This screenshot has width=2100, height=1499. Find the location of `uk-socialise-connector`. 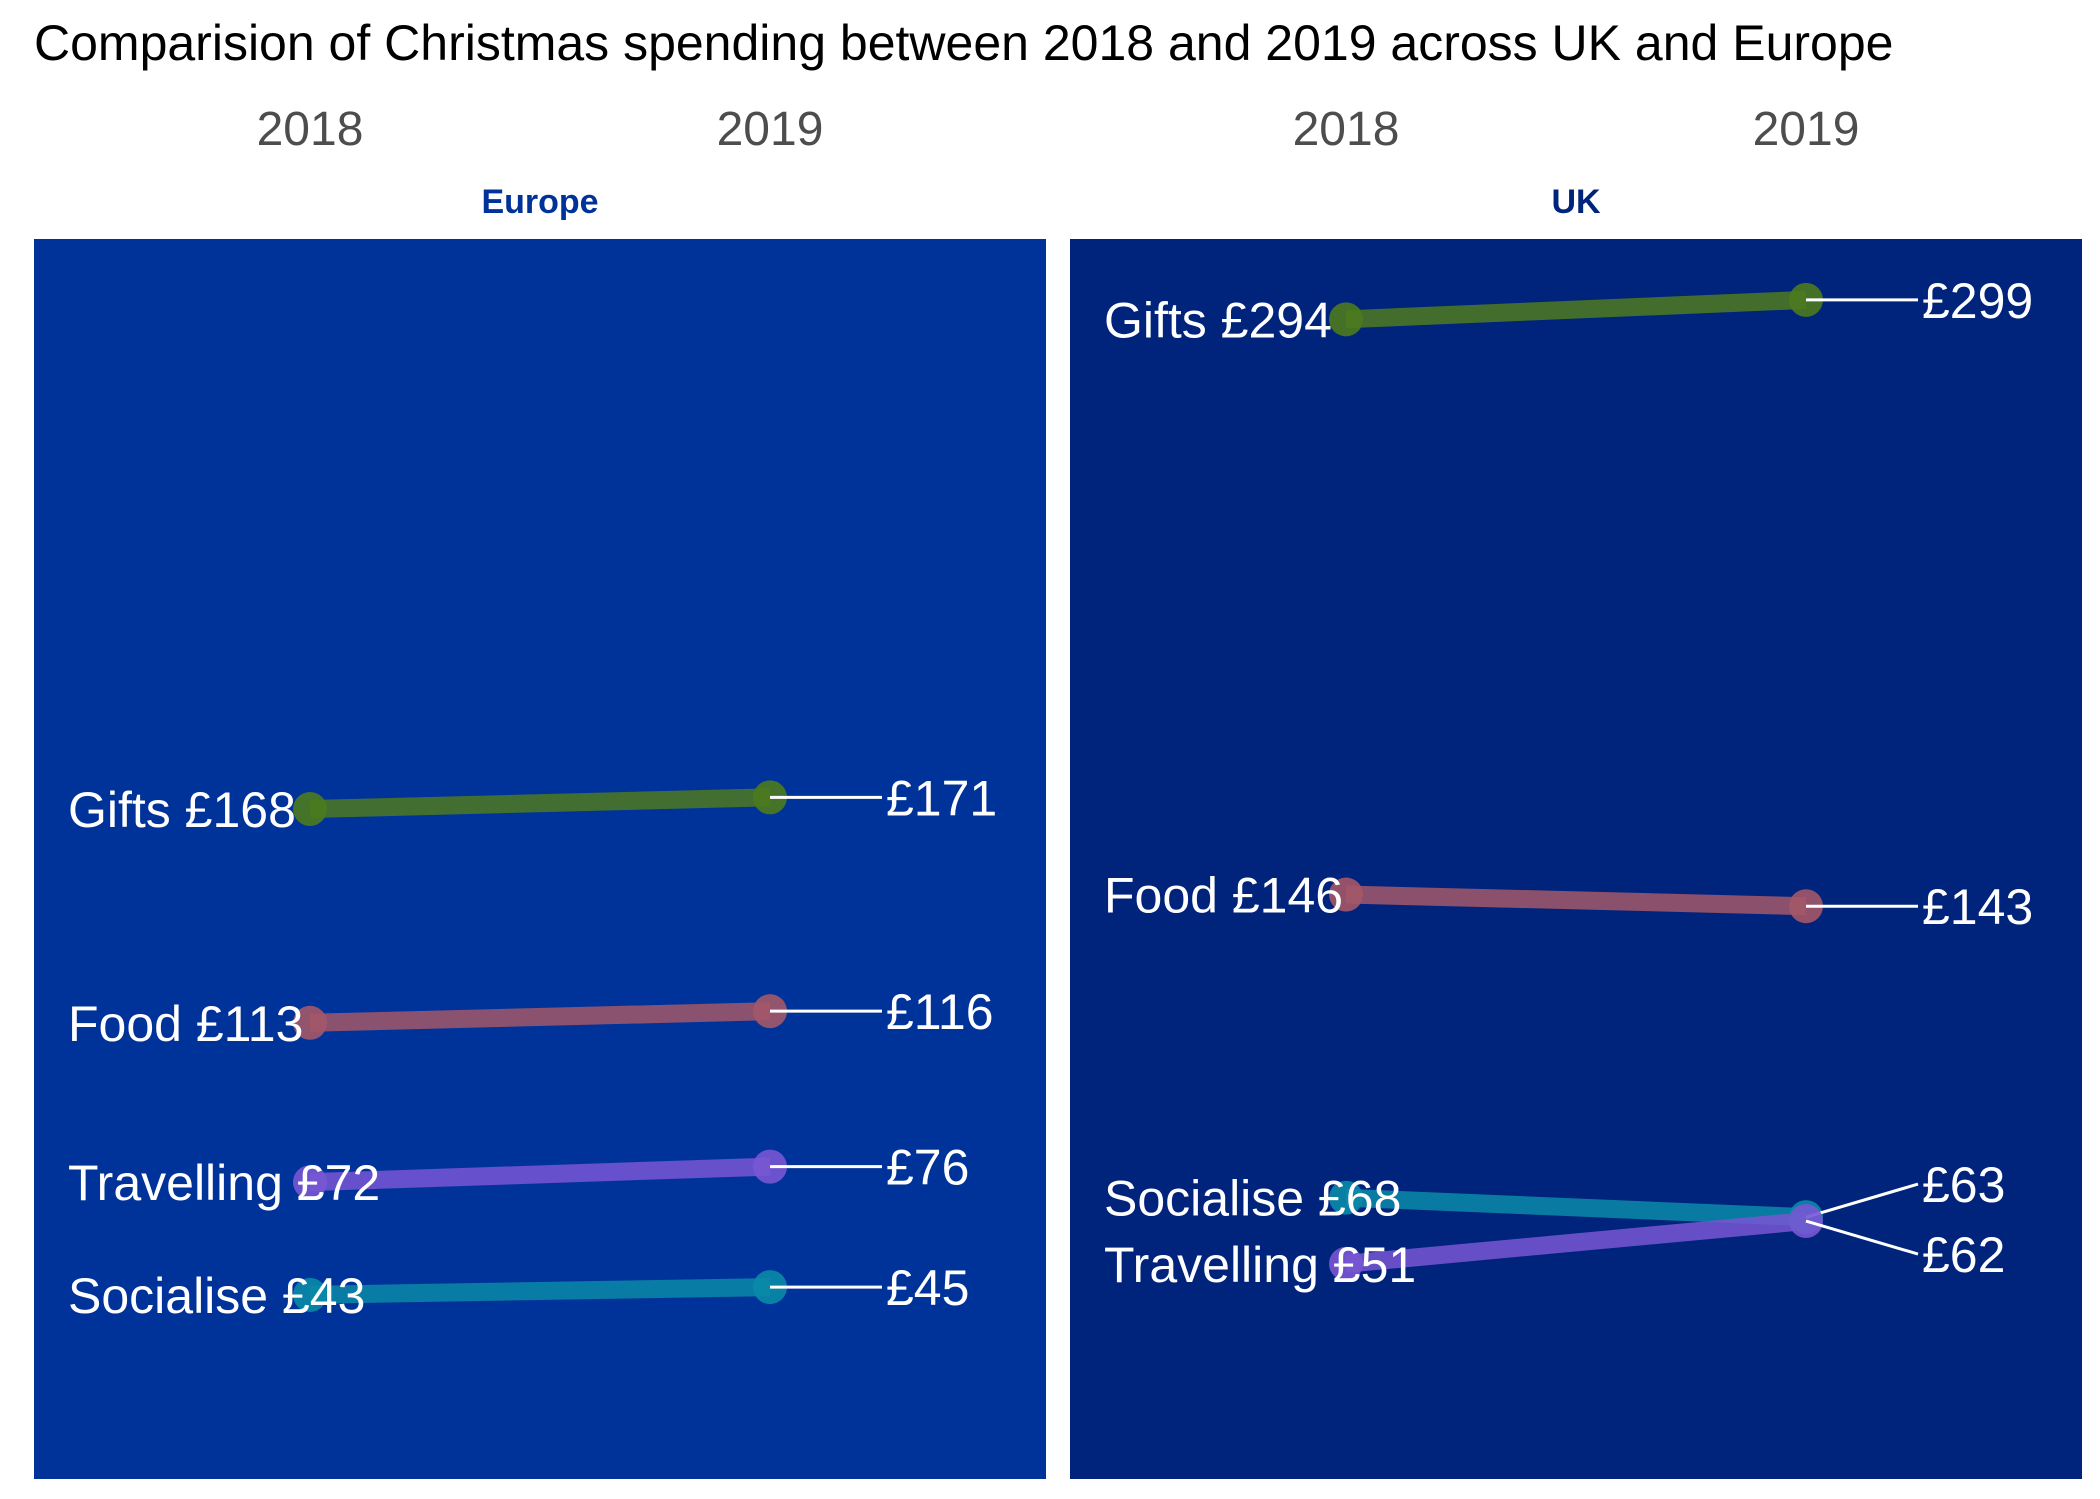

uk-socialise-connector is located at coordinates (1862, 1200).